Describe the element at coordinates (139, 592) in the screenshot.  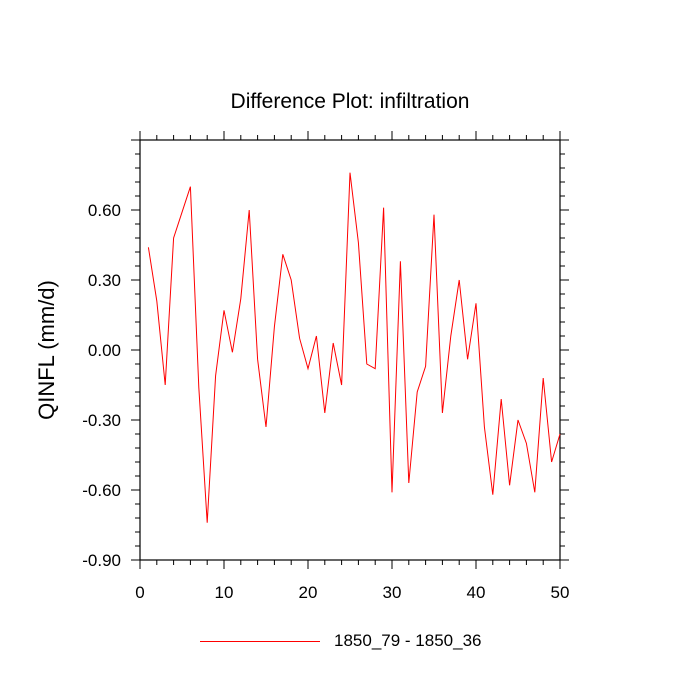
I see `x-tick-label: 0` at that location.